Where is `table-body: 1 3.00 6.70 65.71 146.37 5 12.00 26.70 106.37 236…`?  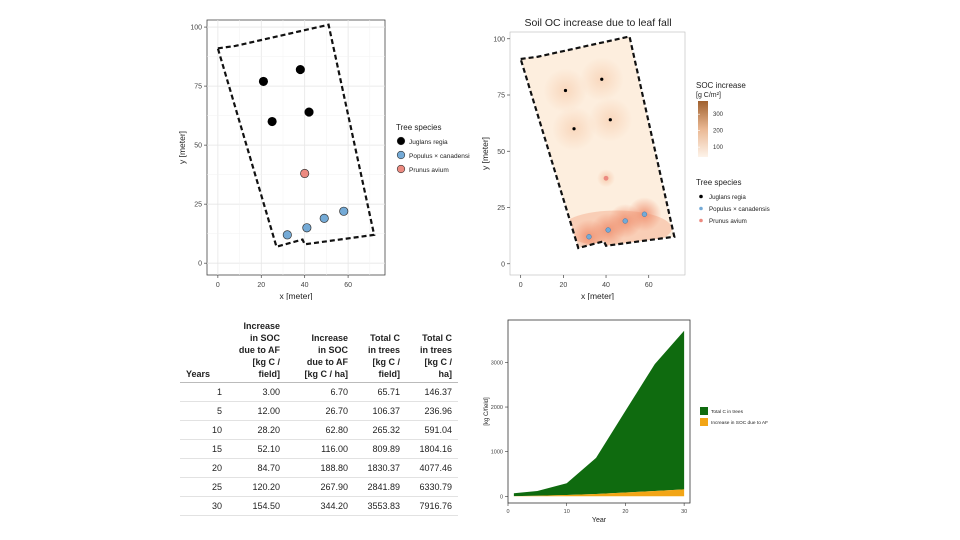 table-body: 1 3.00 6.70 65.71 146.37 5 12.00 26.70 106.37 236… is located at coordinates (319, 449).